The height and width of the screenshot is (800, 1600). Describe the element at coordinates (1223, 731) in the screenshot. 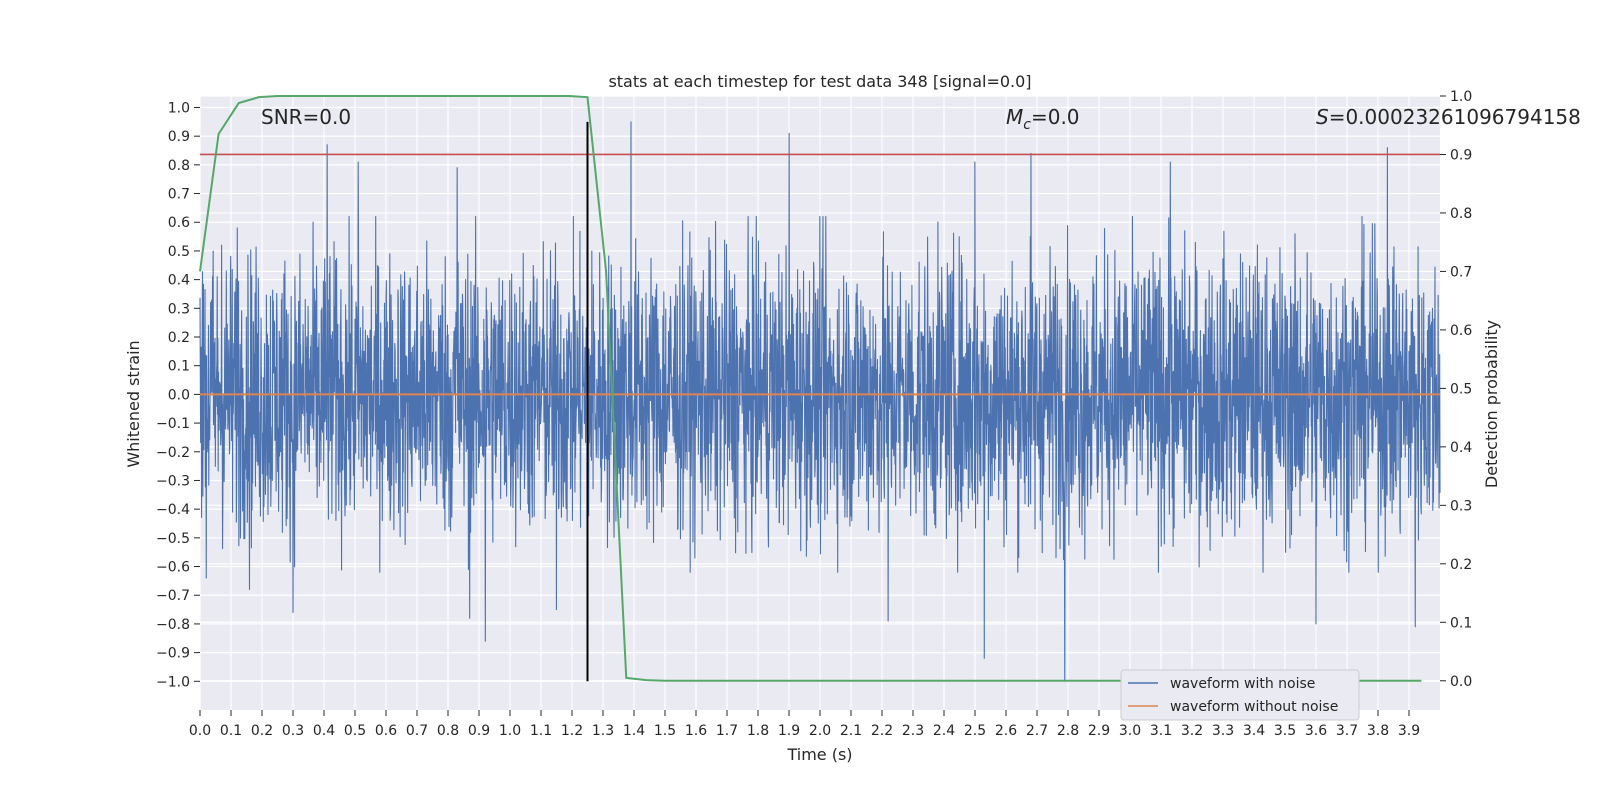

I see `x-tick-label: 3.3` at that location.